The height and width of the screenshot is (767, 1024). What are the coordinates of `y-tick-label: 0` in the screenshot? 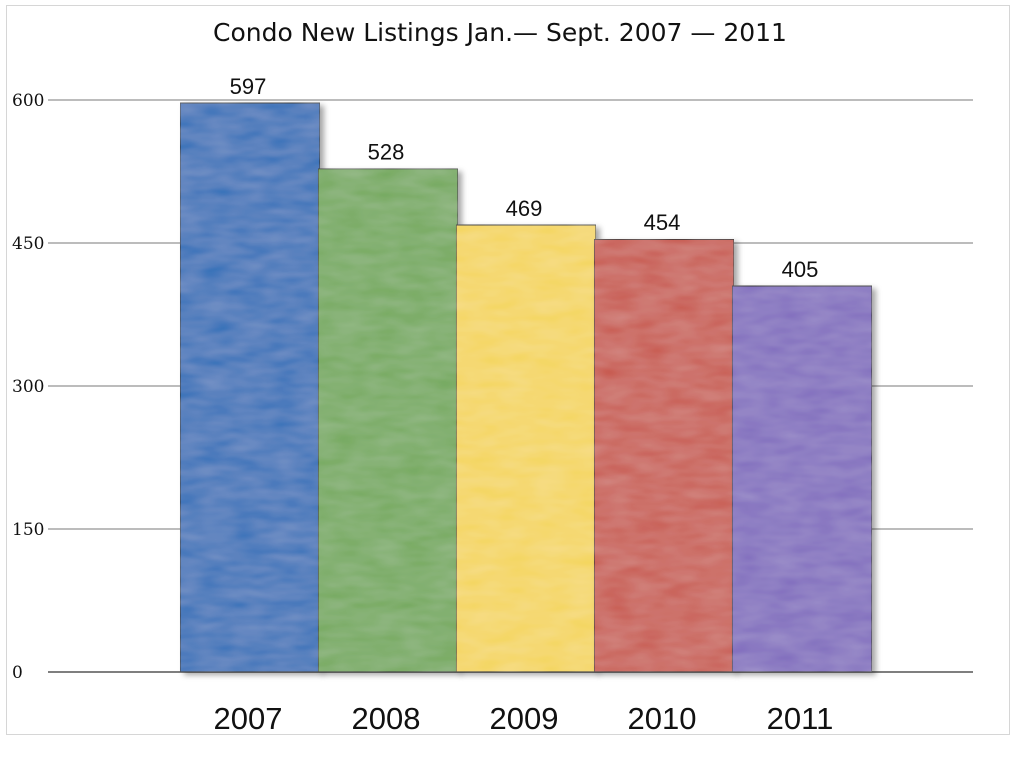 It's located at (17, 673).